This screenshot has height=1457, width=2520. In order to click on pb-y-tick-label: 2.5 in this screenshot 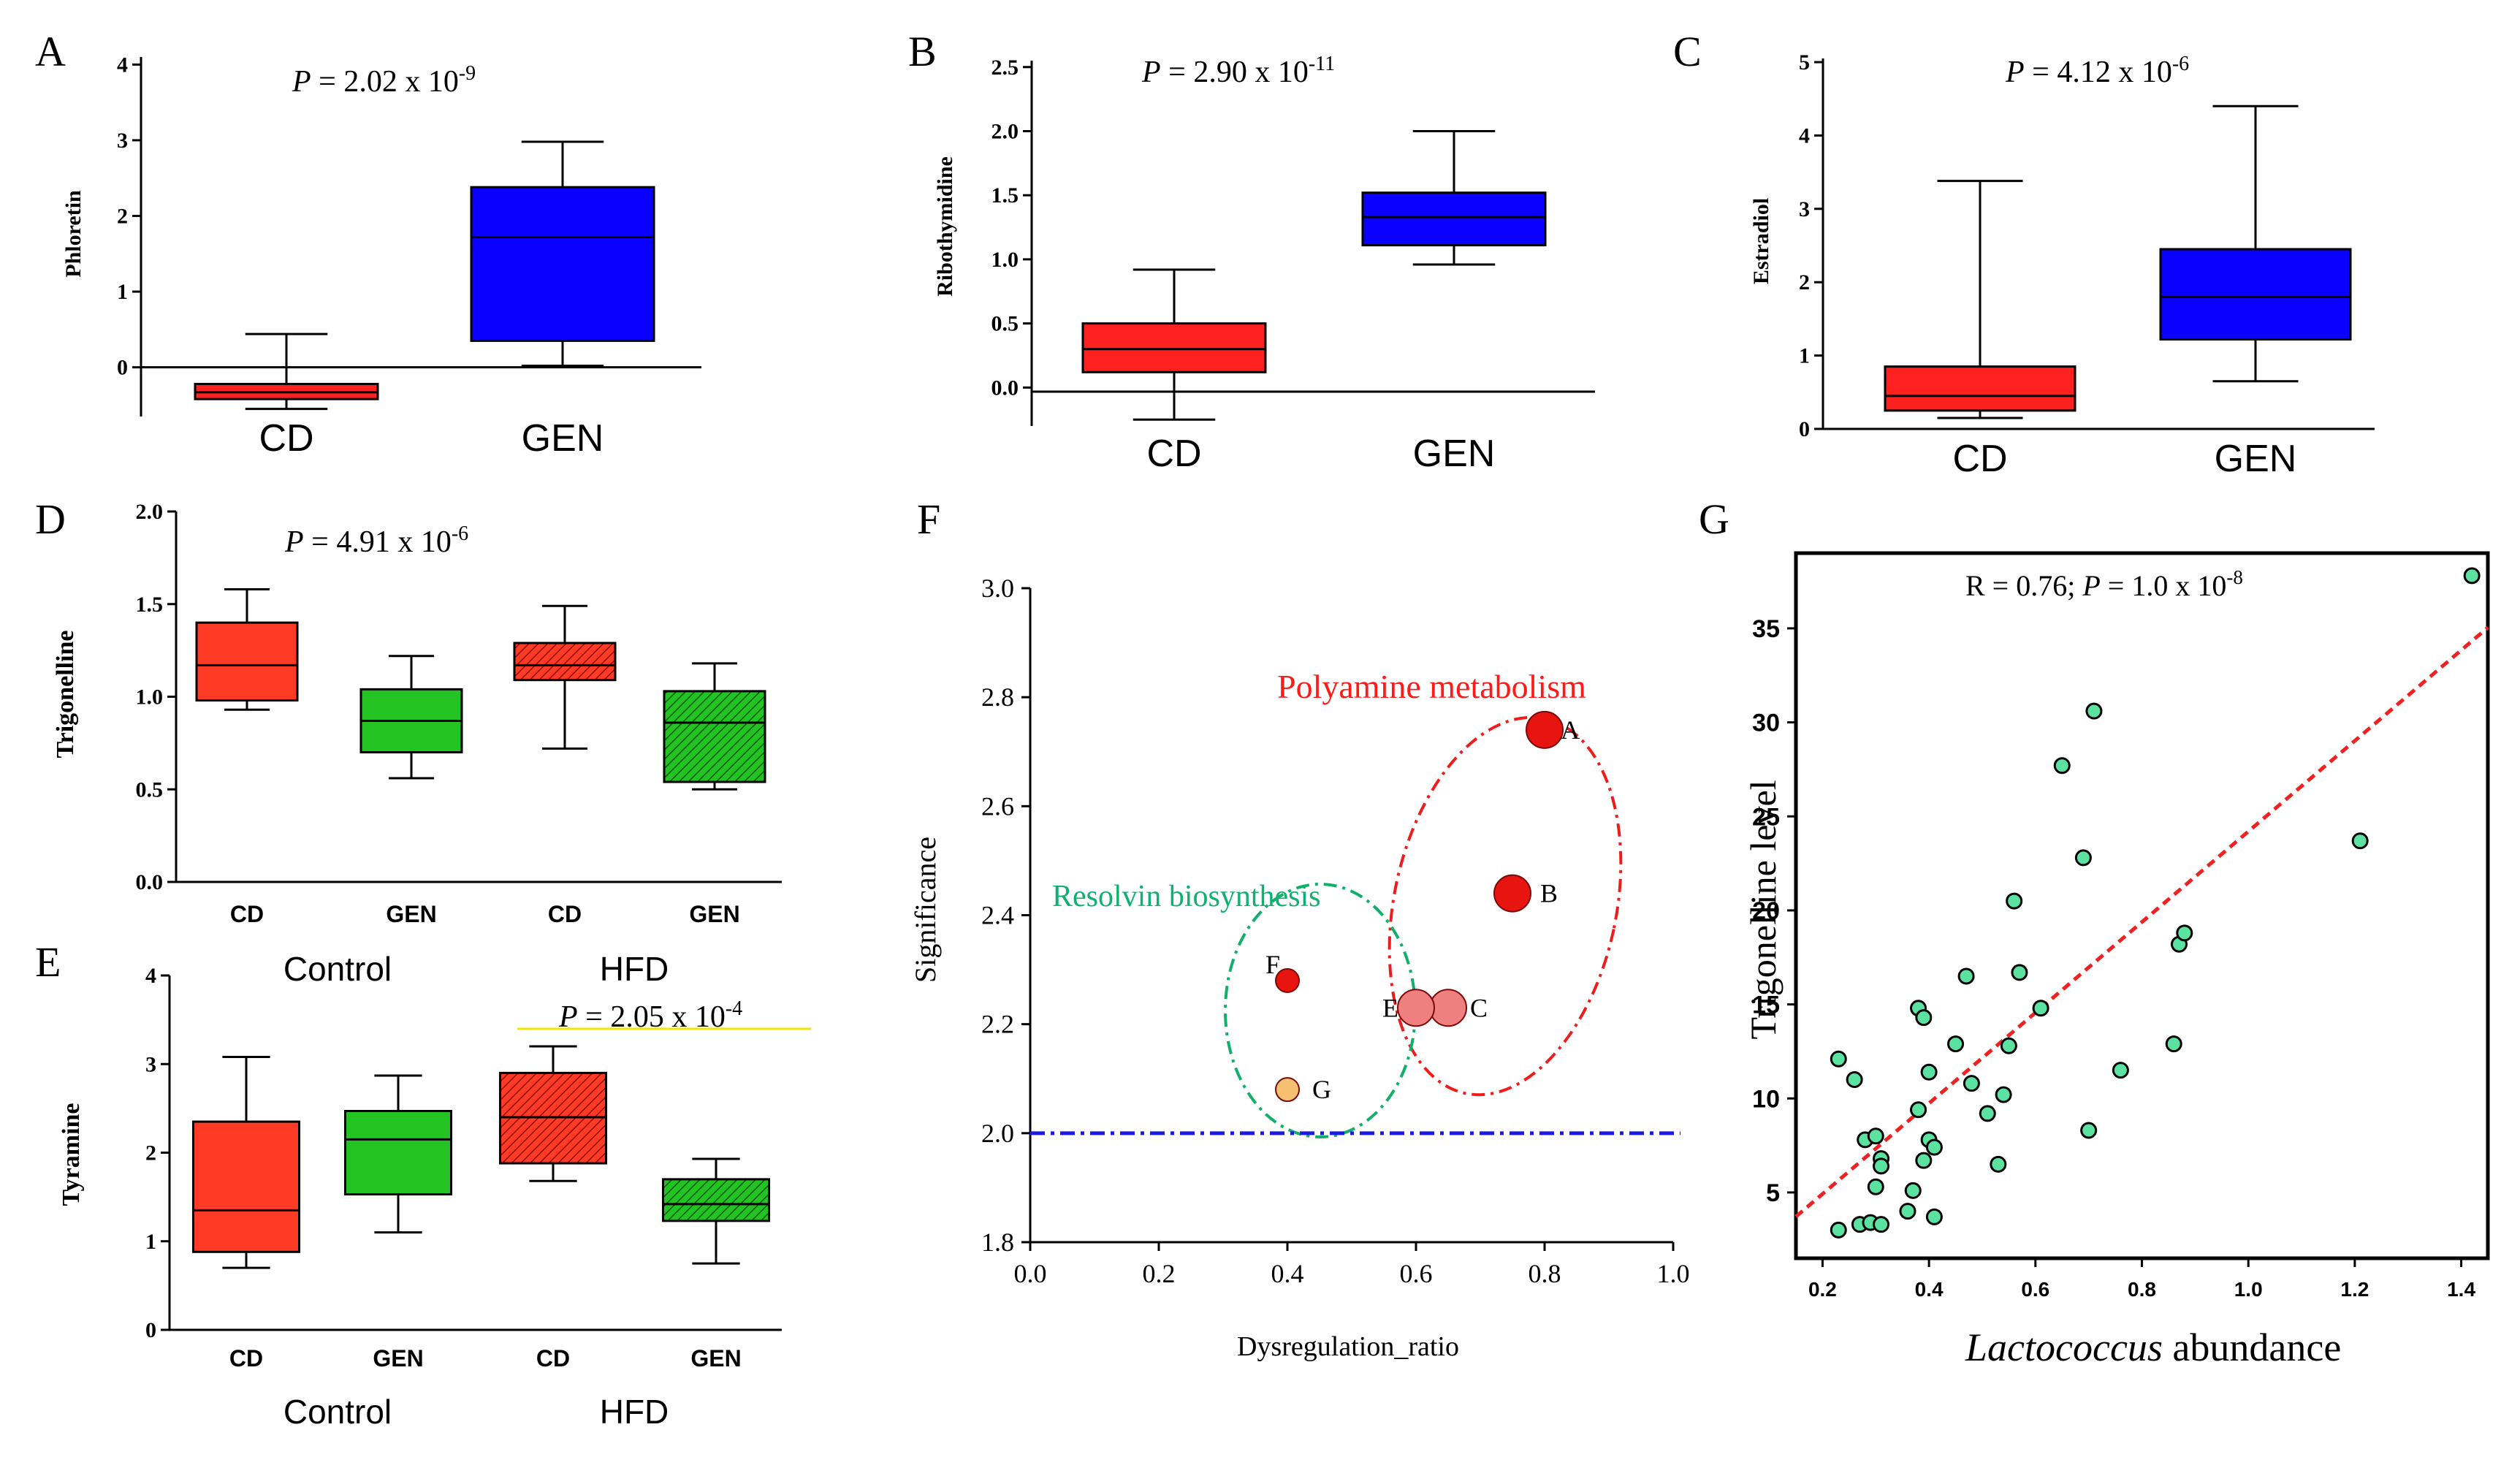, I will do `click(1005, 68)`.